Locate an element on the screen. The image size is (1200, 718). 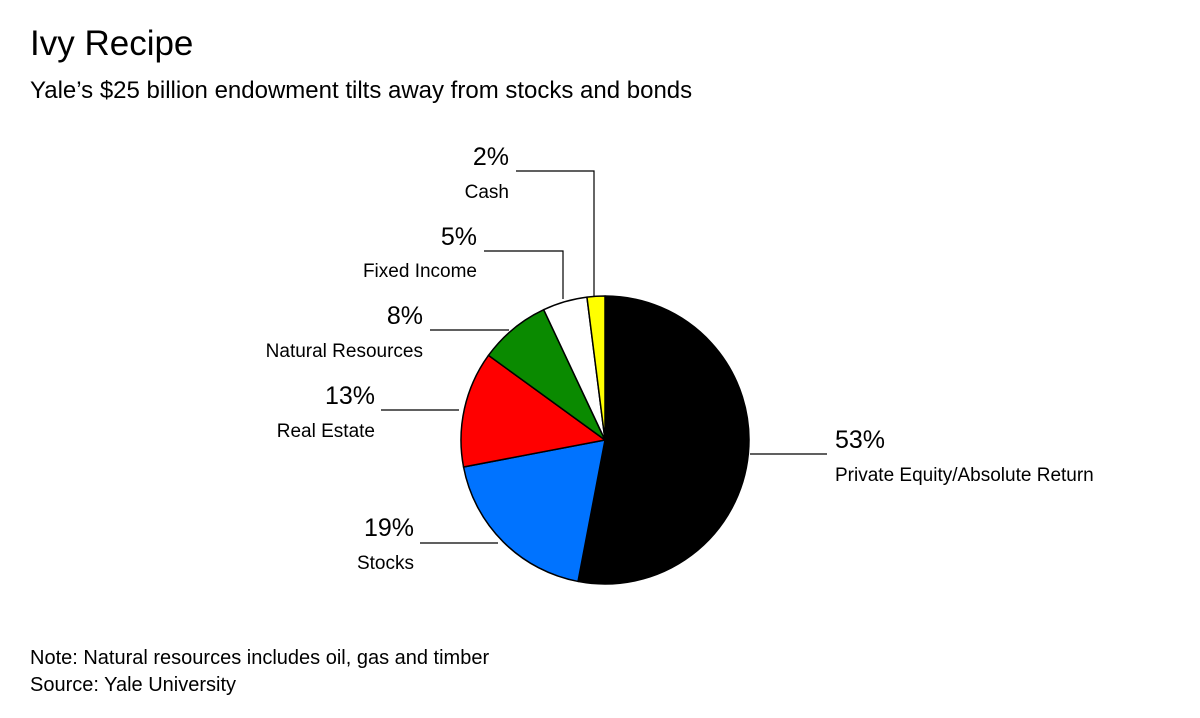
slice-category-label: Fixed Income is located at coordinates (420, 271).